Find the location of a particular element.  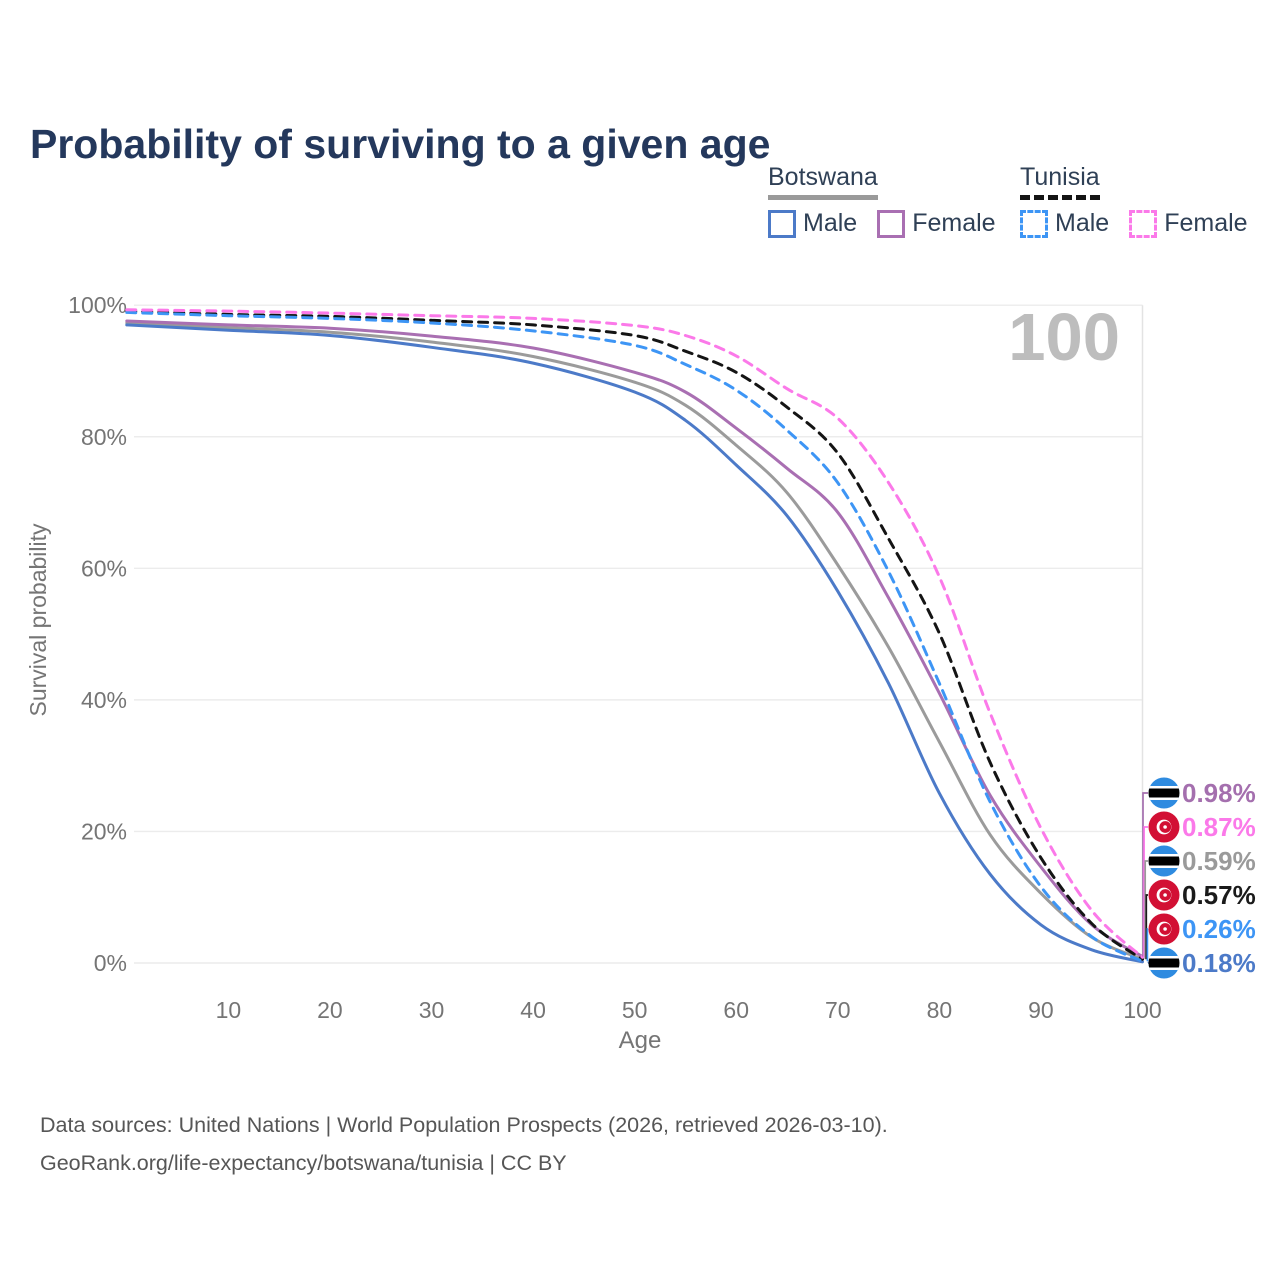

y-tick-label: 60% is located at coordinates (104, 568).